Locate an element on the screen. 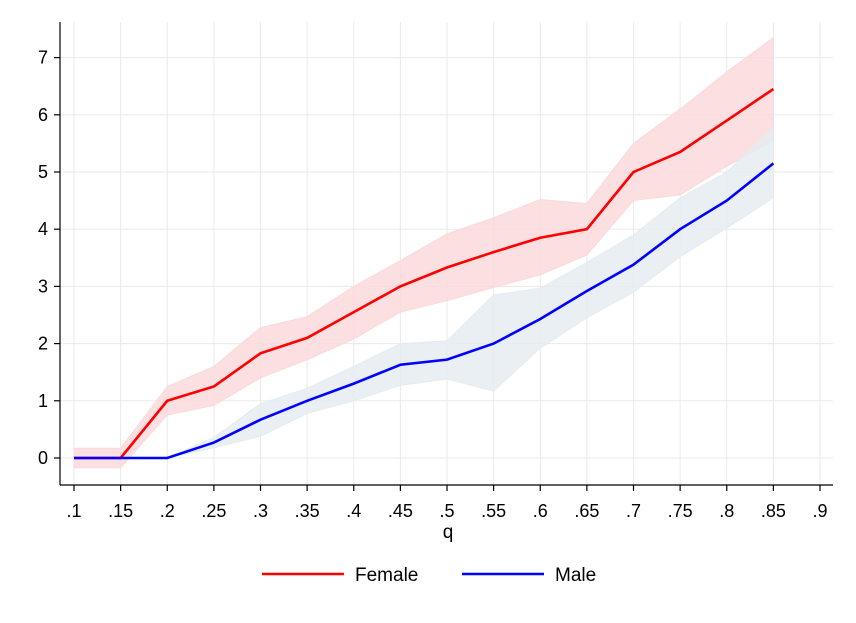 Image resolution: width=856 pixels, height=623 pixels. x-tick-label: .6 is located at coordinates (540, 511).